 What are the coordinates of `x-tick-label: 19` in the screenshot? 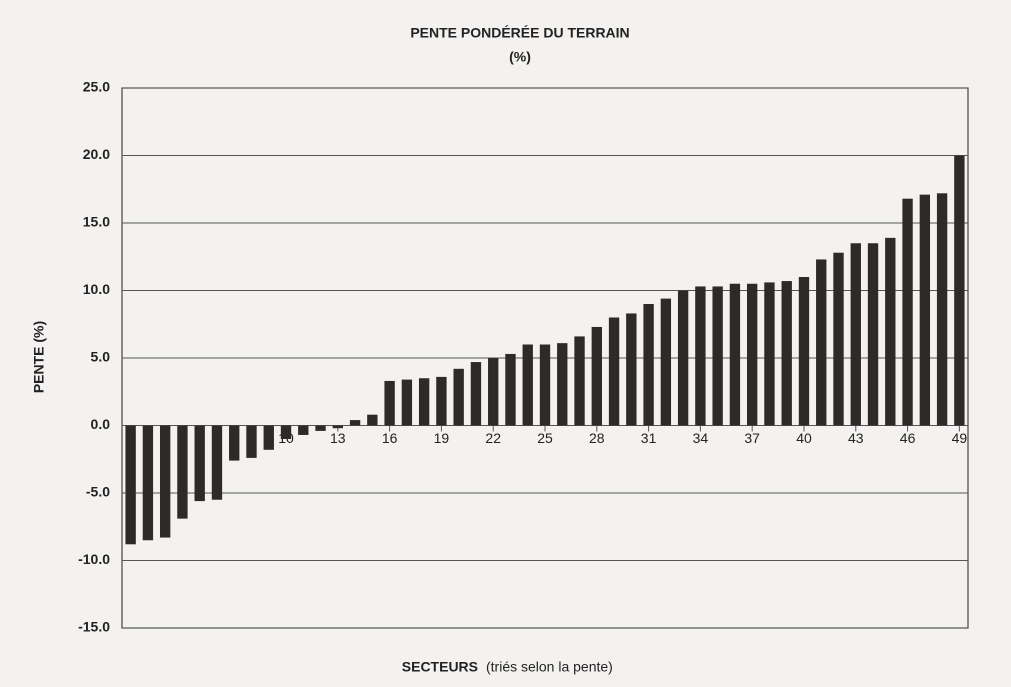 It's located at (442, 438).